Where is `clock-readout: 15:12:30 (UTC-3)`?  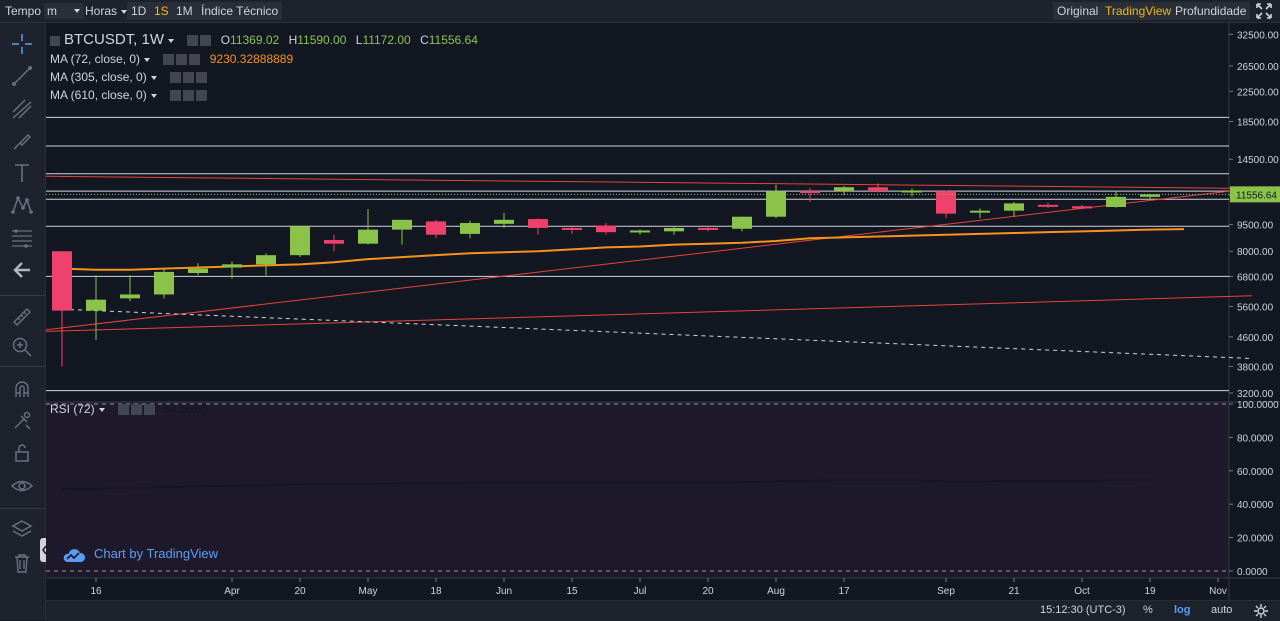
clock-readout: 15:12:30 (UTC-3) is located at coordinates (1083, 610).